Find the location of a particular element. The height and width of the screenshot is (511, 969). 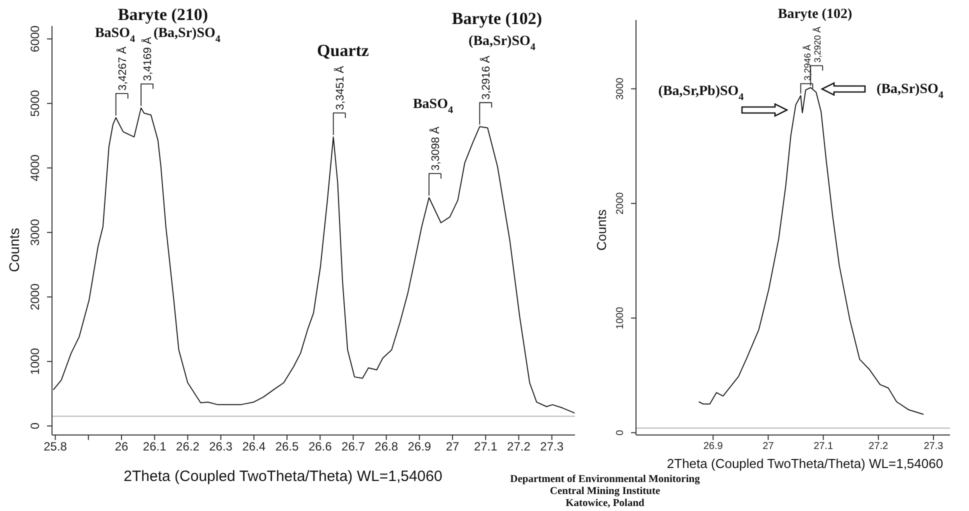

y-tick-label: 6000 is located at coordinates (35, 38).